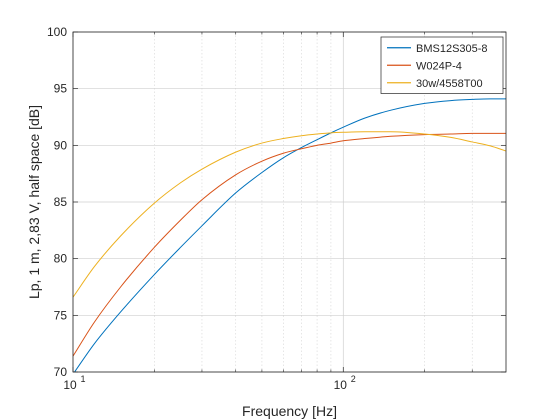  I want to click on y-tick-label: 95, so click(61, 89).